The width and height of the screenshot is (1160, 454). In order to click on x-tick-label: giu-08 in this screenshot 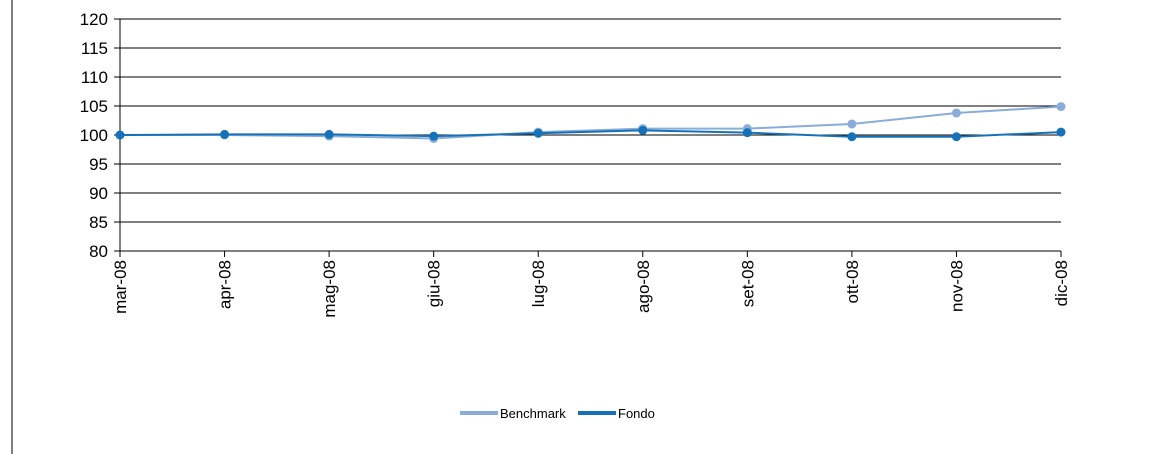, I will do `click(434, 283)`.